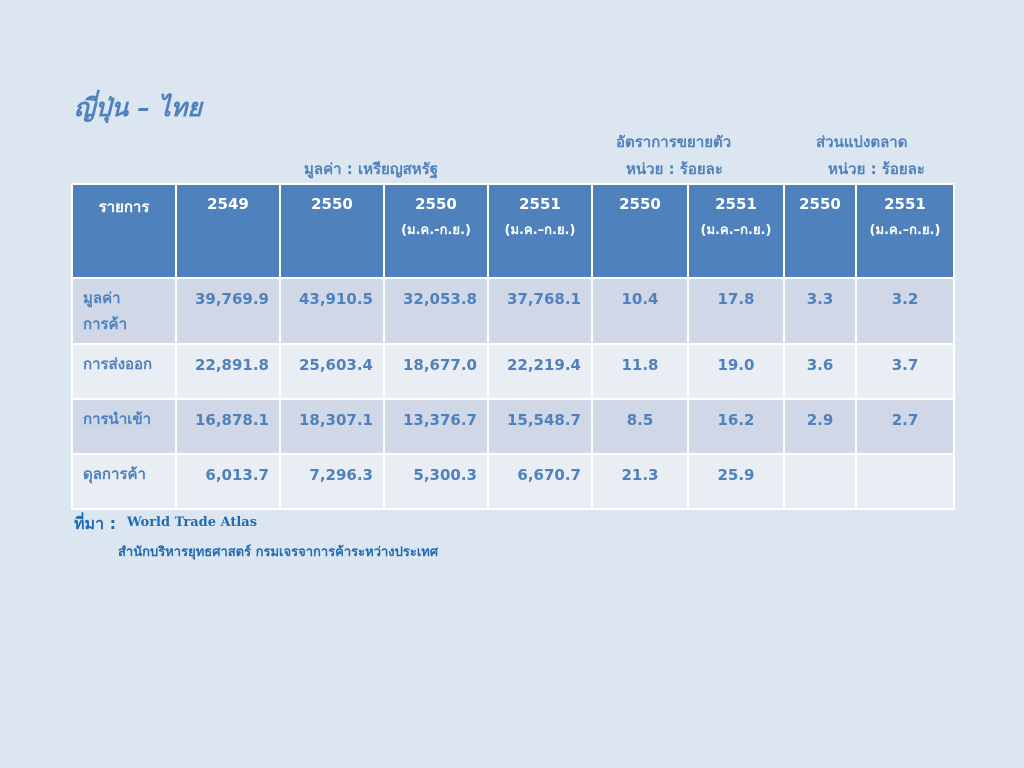 This screenshot has width=1024, height=768. I want to click on table-cell: 3.6, so click(820, 371).